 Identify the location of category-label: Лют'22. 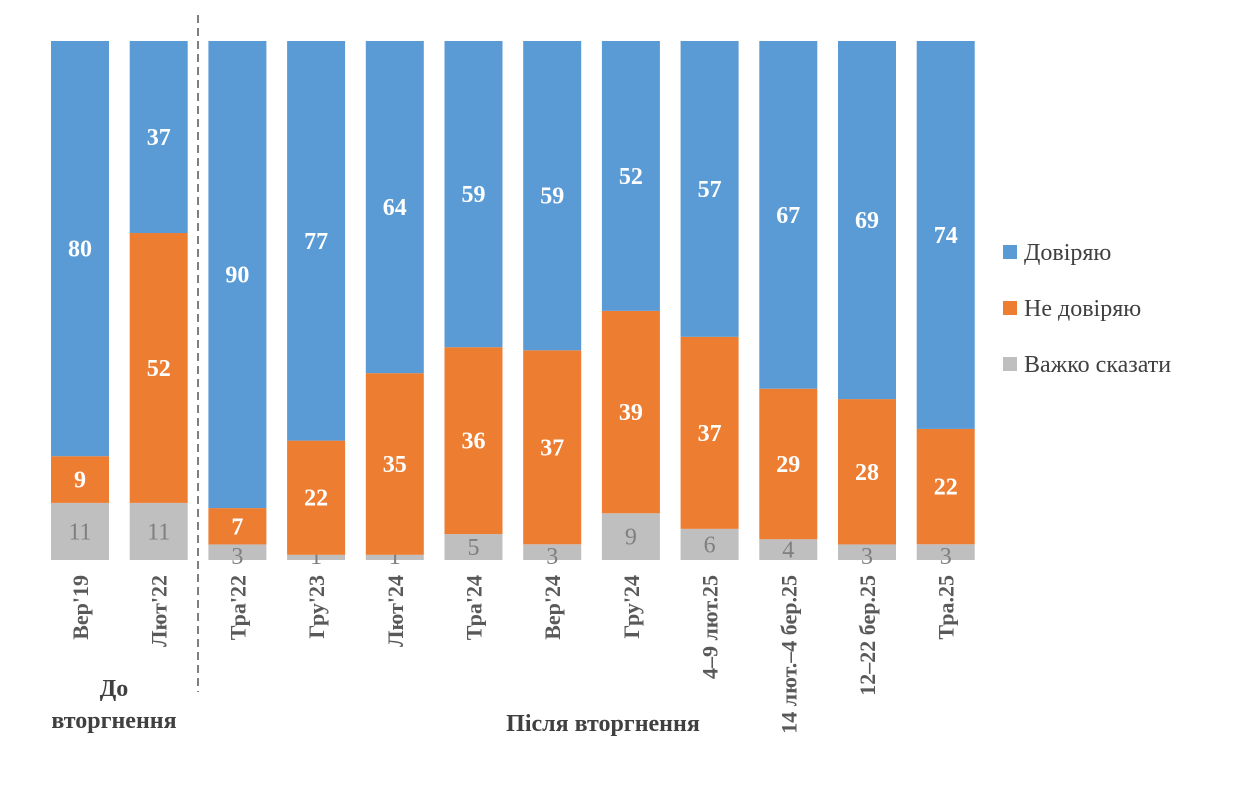
(159, 611).